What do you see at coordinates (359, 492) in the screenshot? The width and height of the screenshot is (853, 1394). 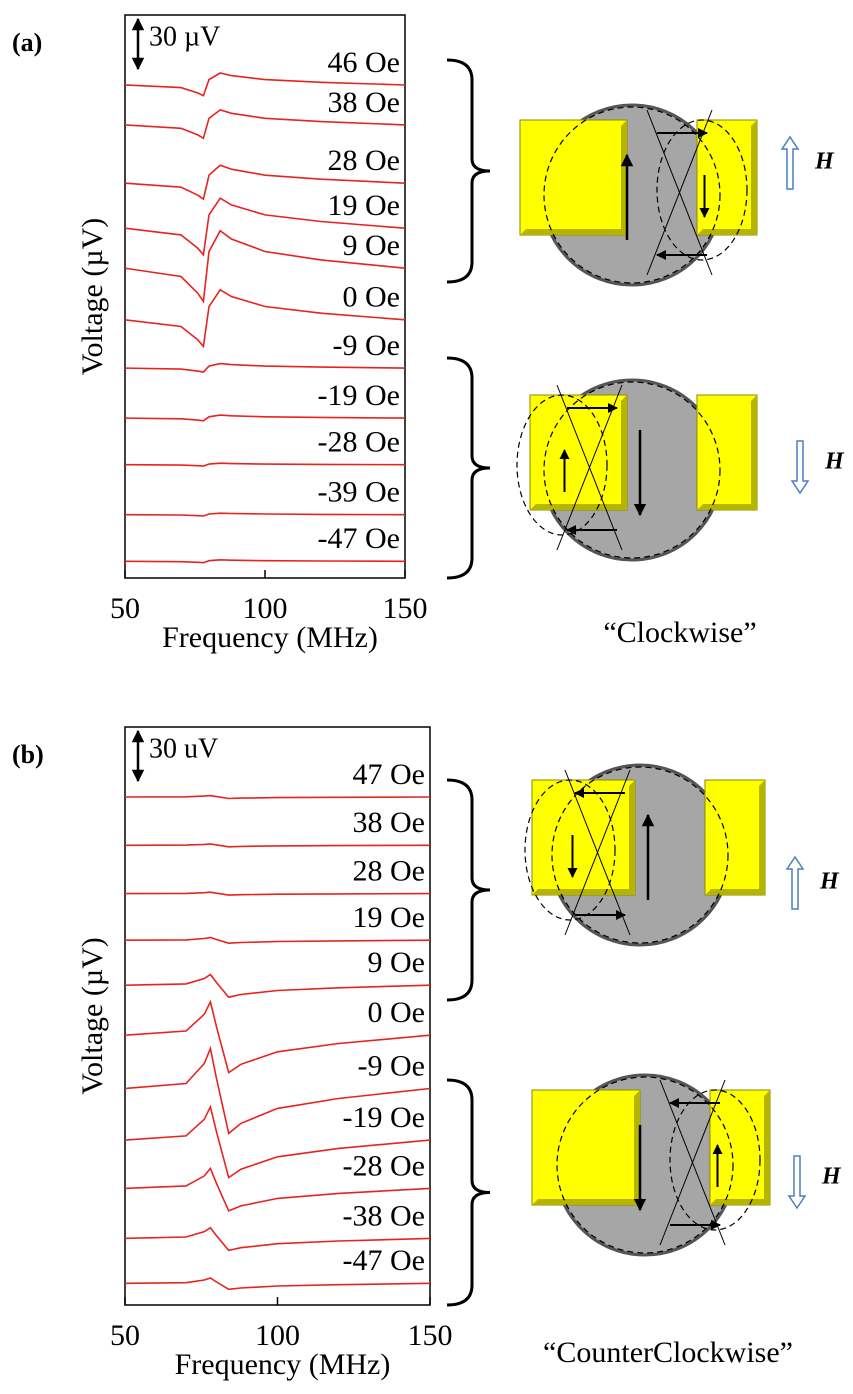 I see `trace-label: -39 Oe` at bounding box center [359, 492].